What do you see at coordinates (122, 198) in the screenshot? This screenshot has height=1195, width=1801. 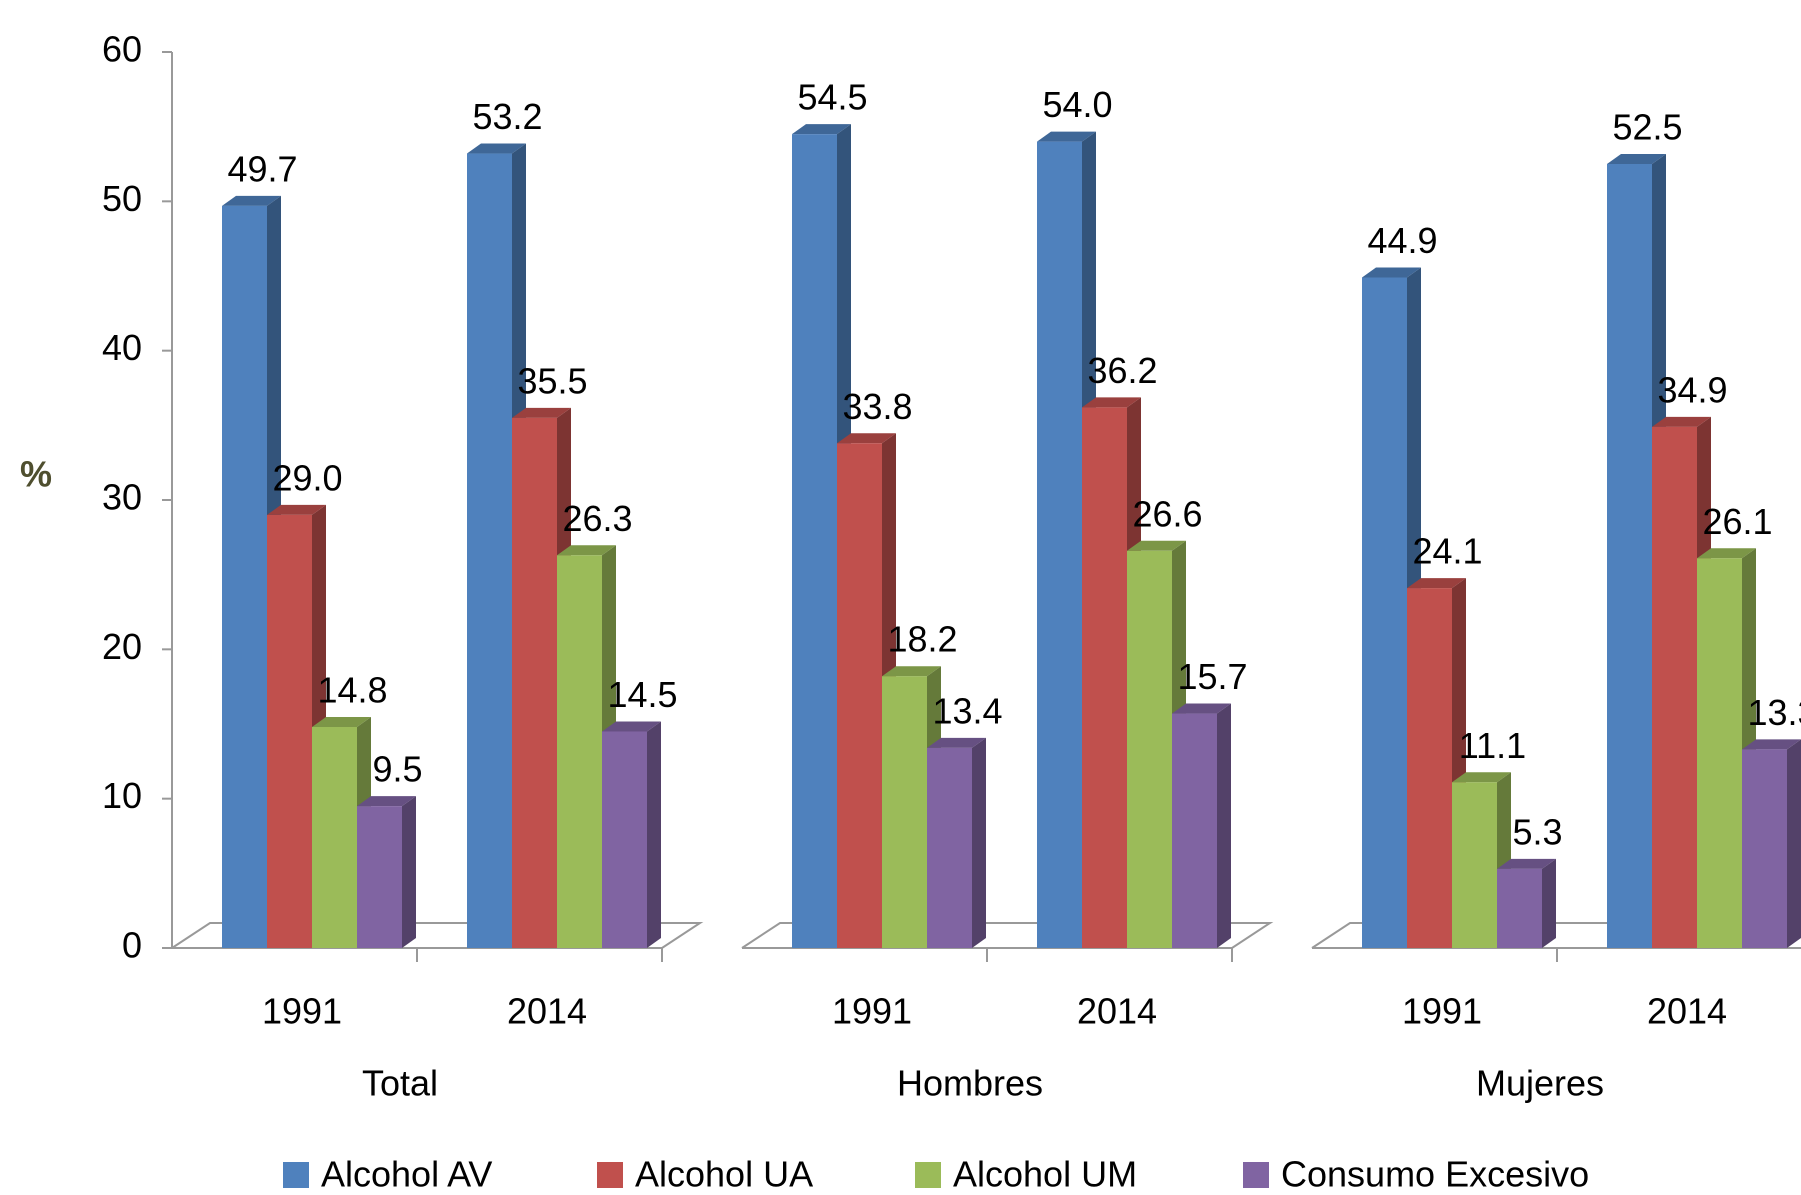 I see `y-tick-label: 50` at bounding box center [122, 198].